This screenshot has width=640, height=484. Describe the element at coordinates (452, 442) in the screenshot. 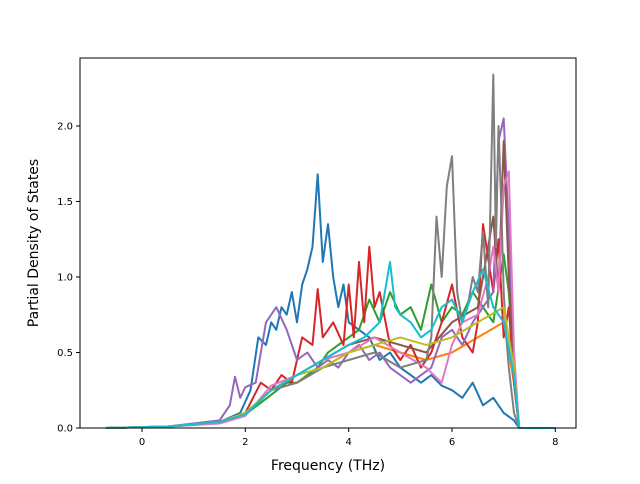

I see `x-tick-label: 6` at that location.